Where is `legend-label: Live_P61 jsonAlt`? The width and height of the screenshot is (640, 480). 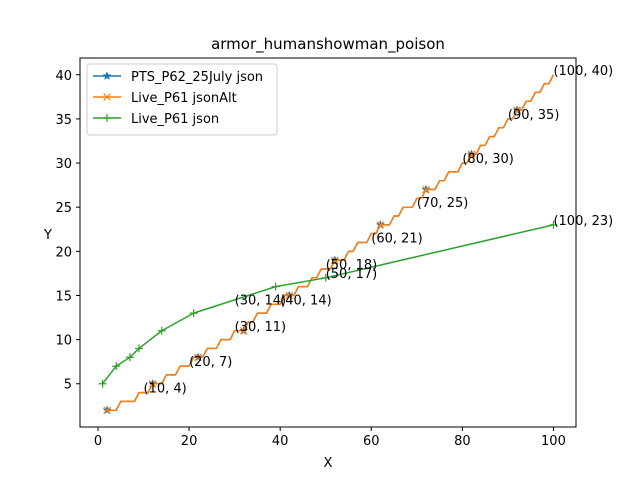 legend-label: Live_P61 jsonAlt is located at coordinates (184, 98).